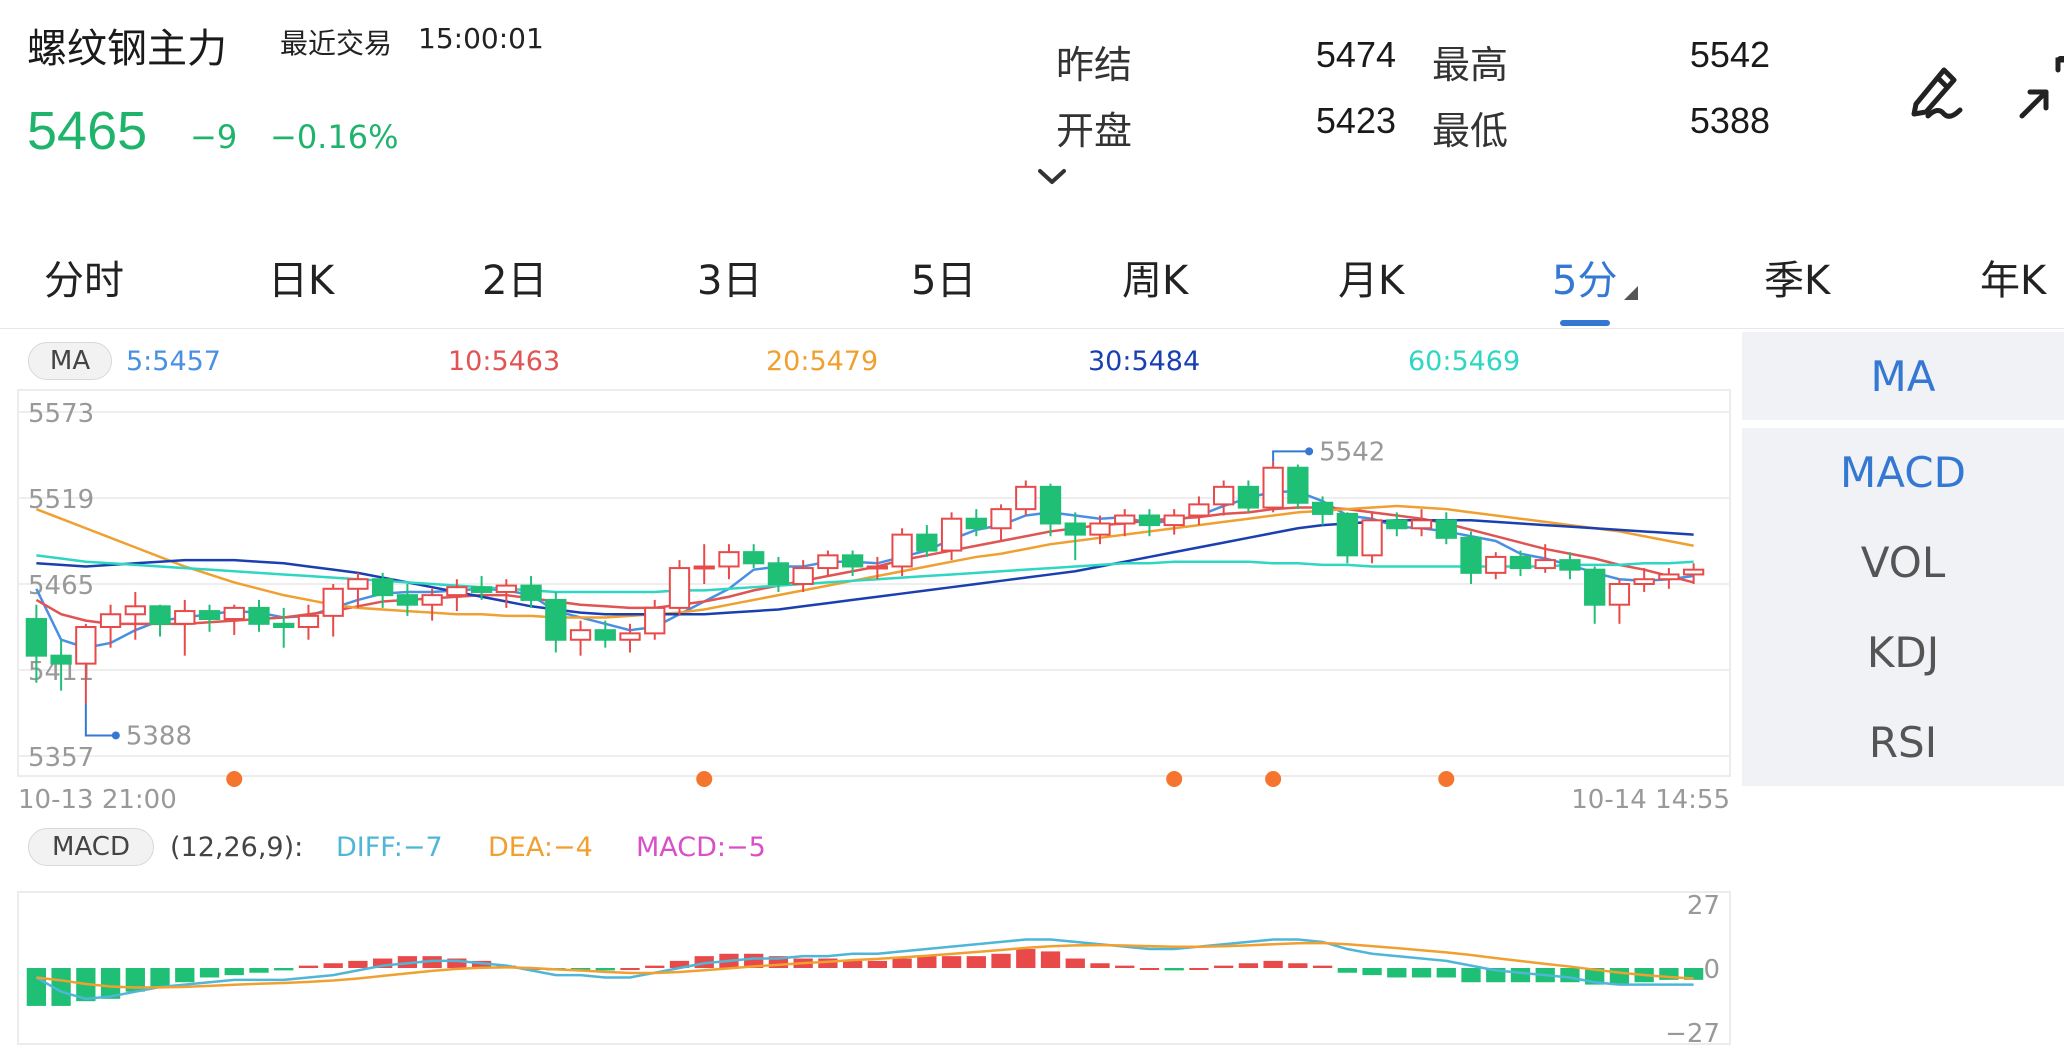  Describe the element at coordinates (1903, 652) in the screenshot. I see `indicator-kdj: KDJ` at that location.